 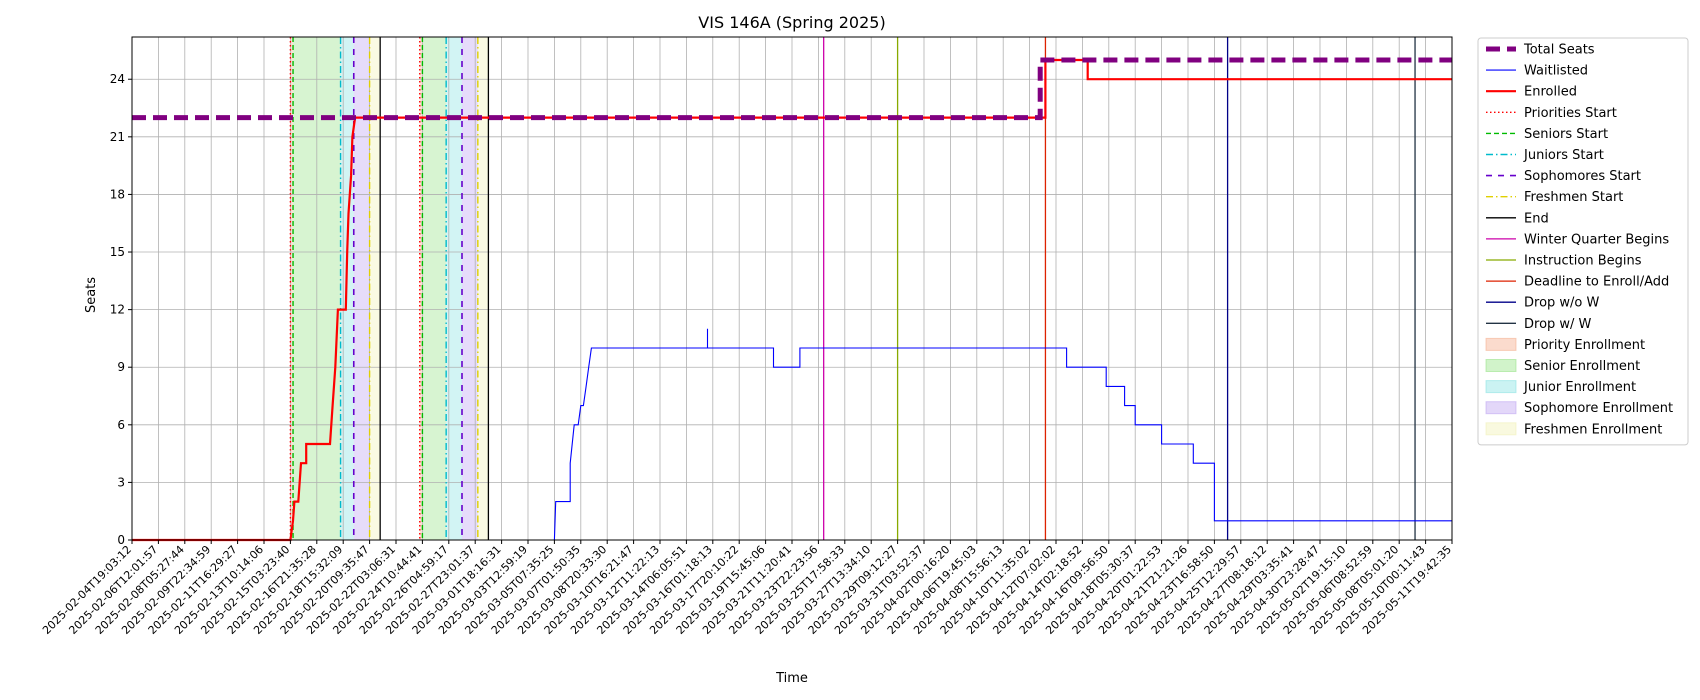 What do you see at coordinates (1501, 429) in the screenshot?
I see `legend-swatch-freshmen-enrollment` at bounding box center [1501, 429].